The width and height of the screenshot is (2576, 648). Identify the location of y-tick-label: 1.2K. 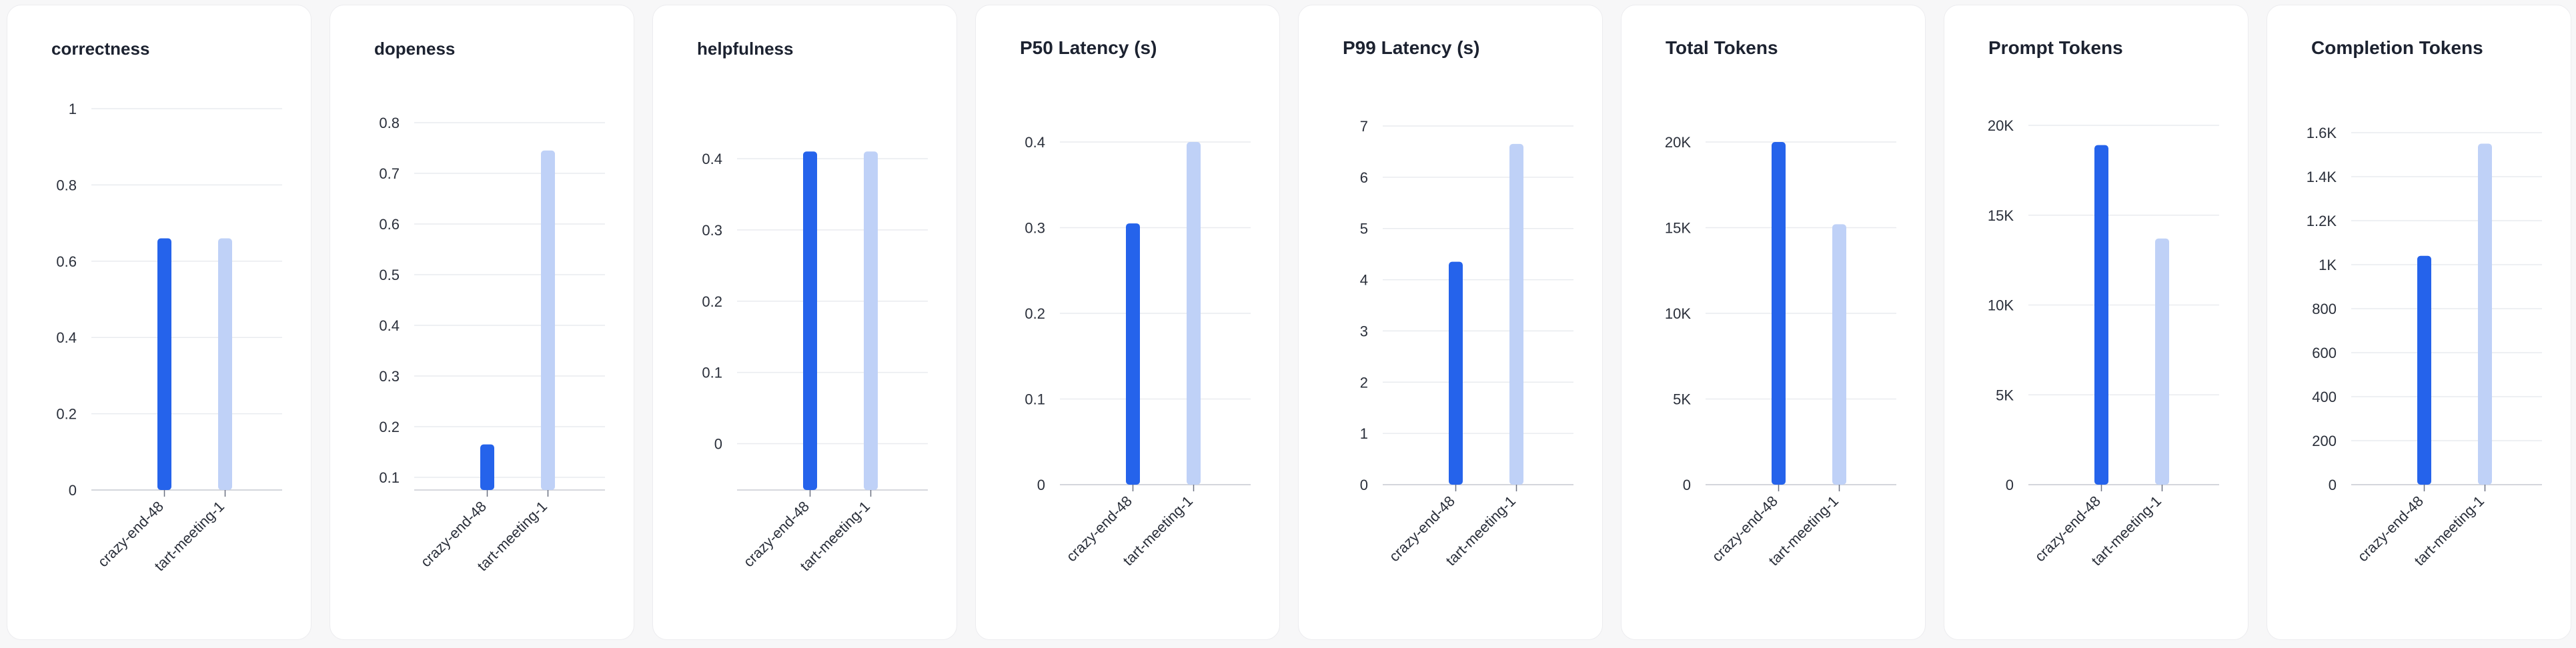
(2322, 221).